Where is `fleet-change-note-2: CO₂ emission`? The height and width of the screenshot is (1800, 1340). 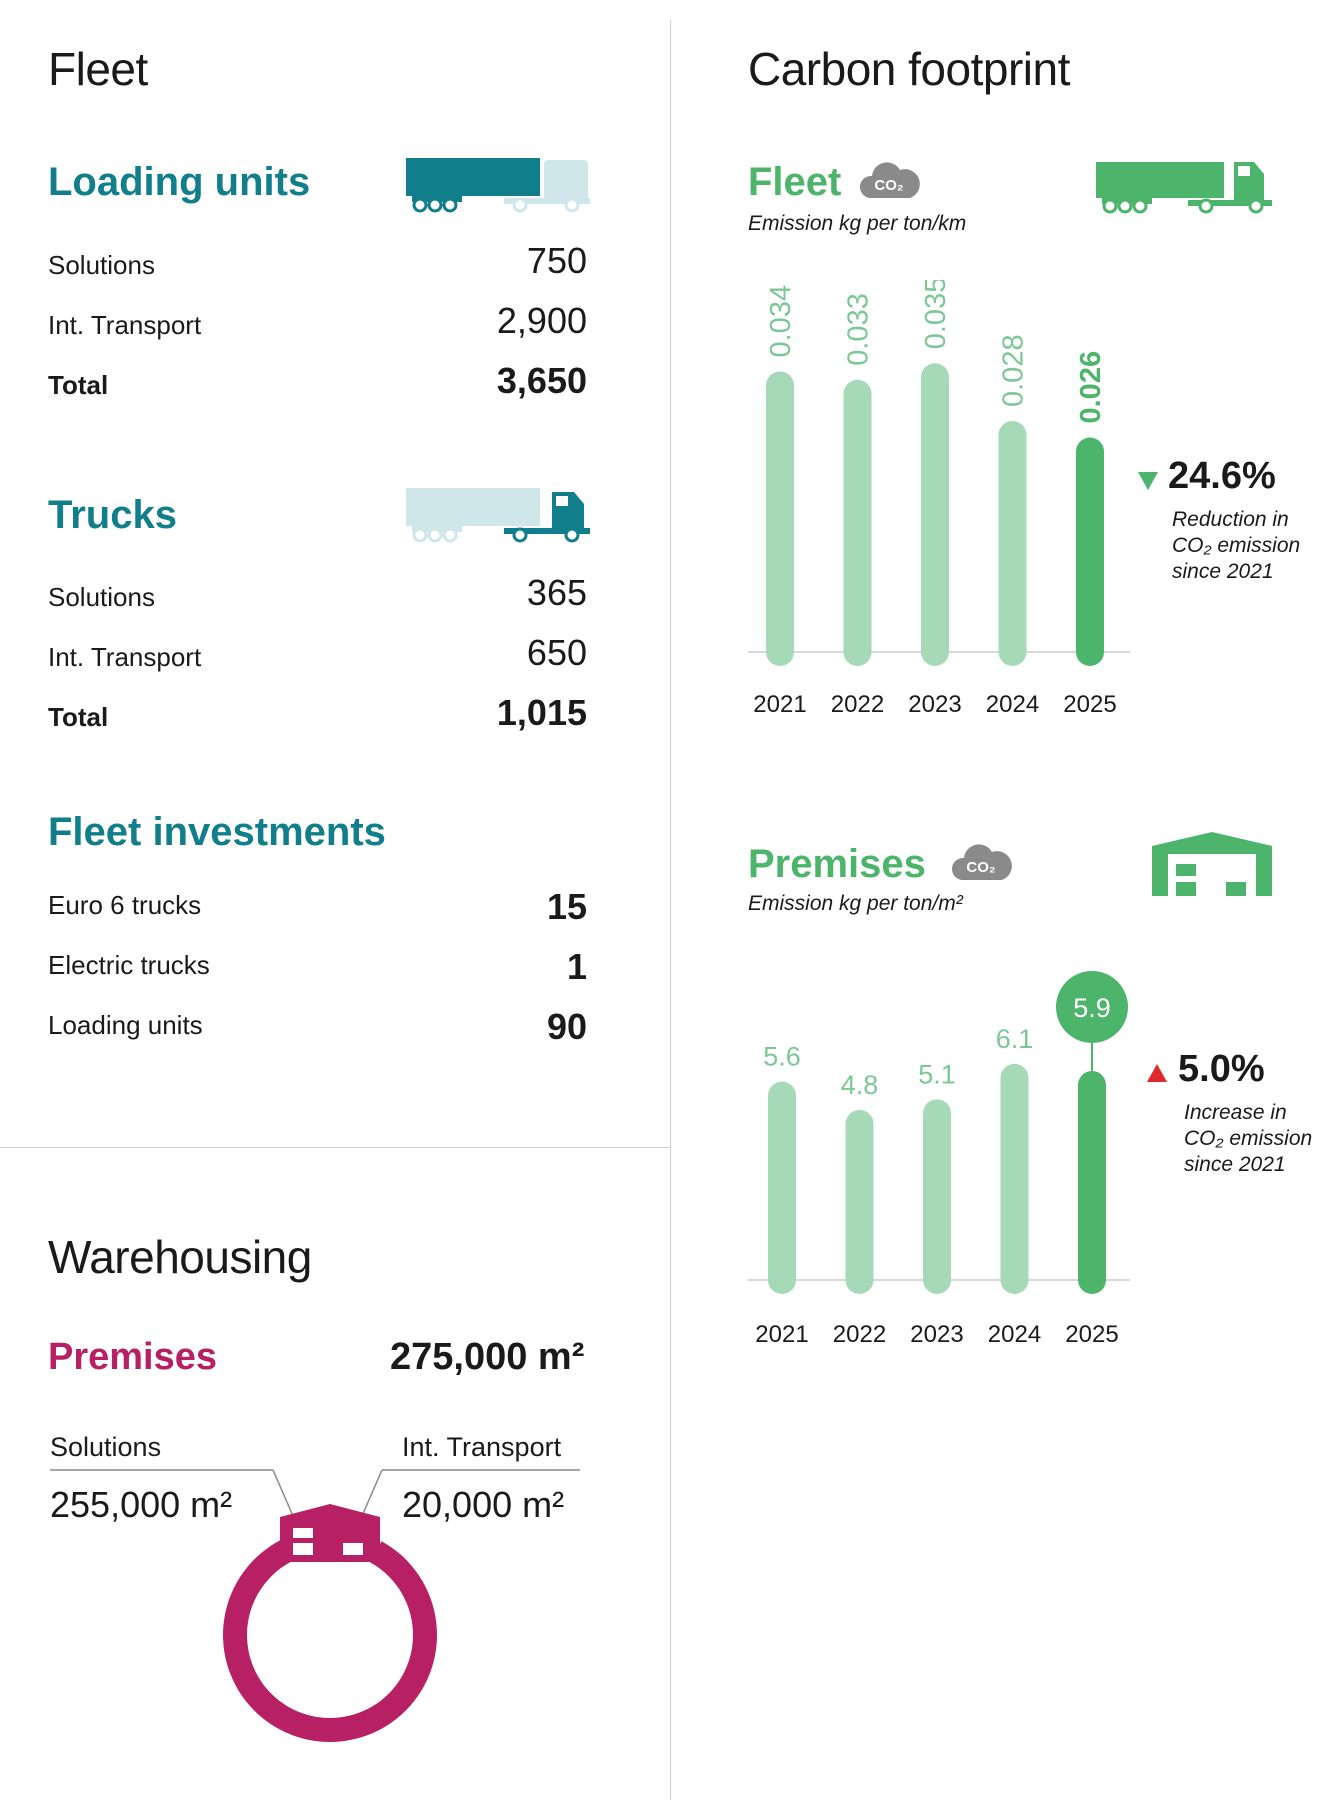
fleet-change-note-2: CO₂ emission is located at coordinates (1236, 545).